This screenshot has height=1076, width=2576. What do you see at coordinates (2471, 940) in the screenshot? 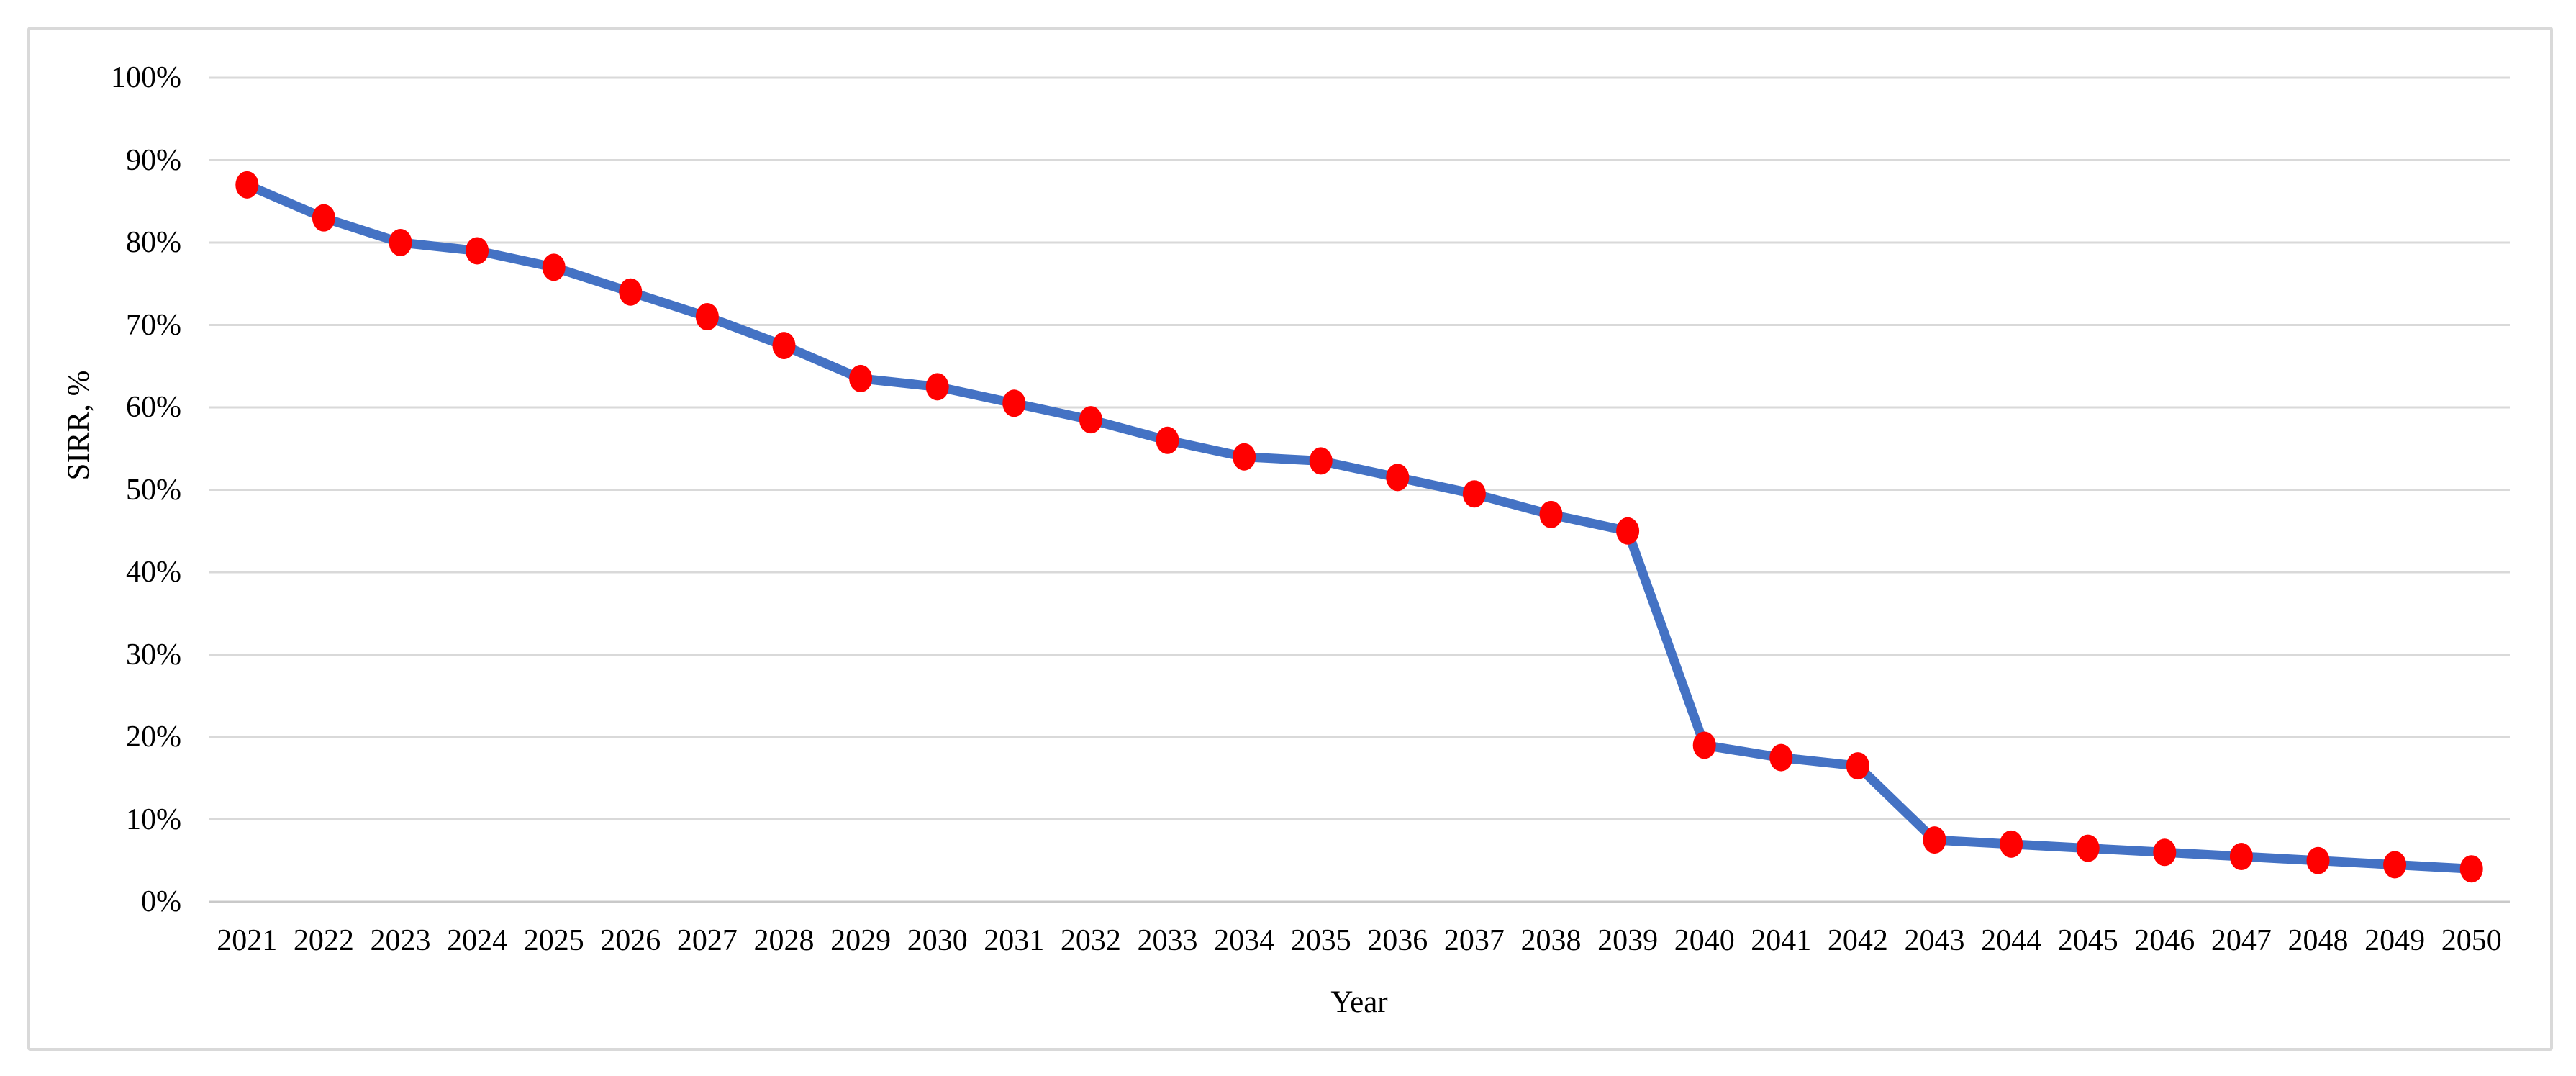
I see `x-tick-label: 2050` at bounding box center [2471, 940].